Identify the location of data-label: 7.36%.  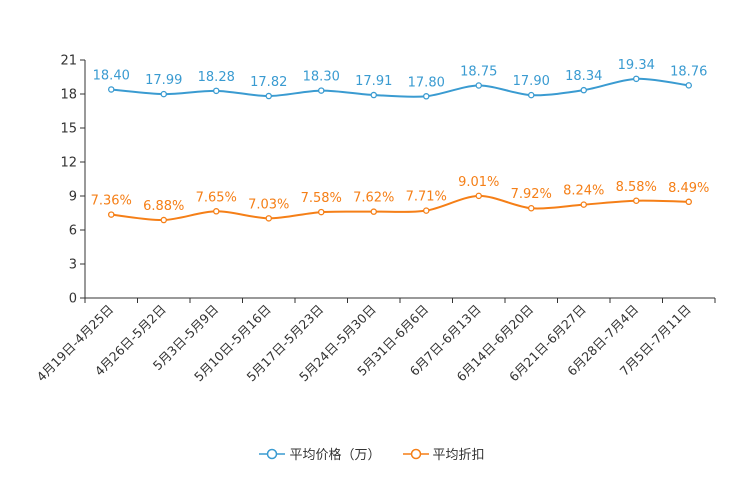
(111, 201).